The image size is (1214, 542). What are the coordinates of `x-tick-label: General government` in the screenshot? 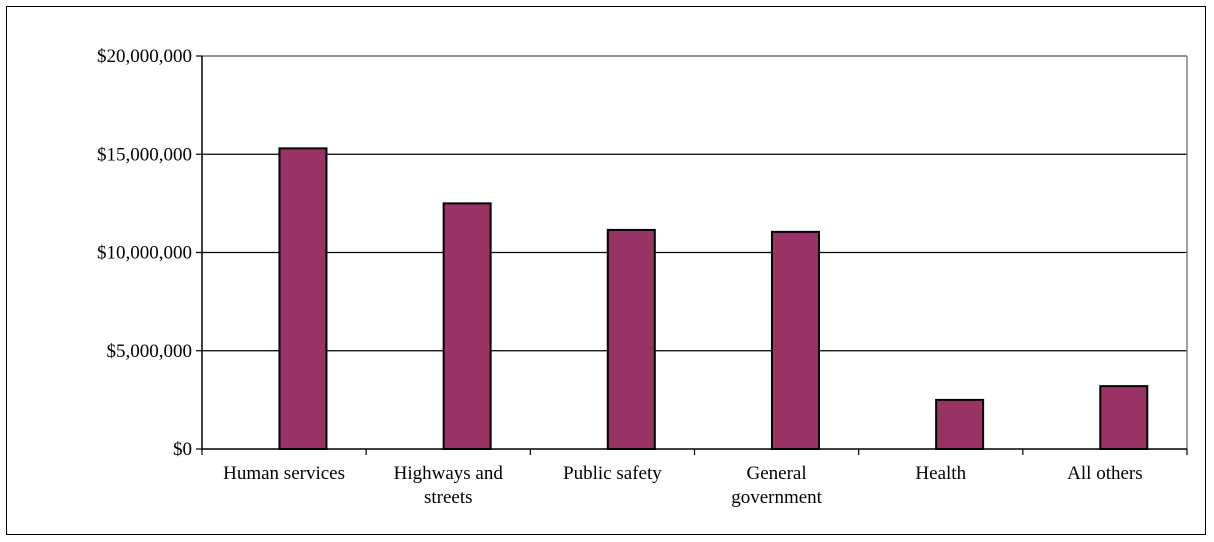 It's located at (776, 485).